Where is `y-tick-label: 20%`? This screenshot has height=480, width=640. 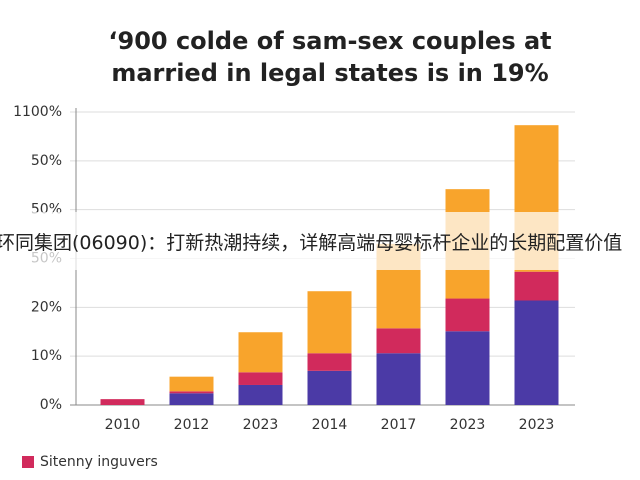 y-tick-label: 20% is located at coordinates (46, 307).